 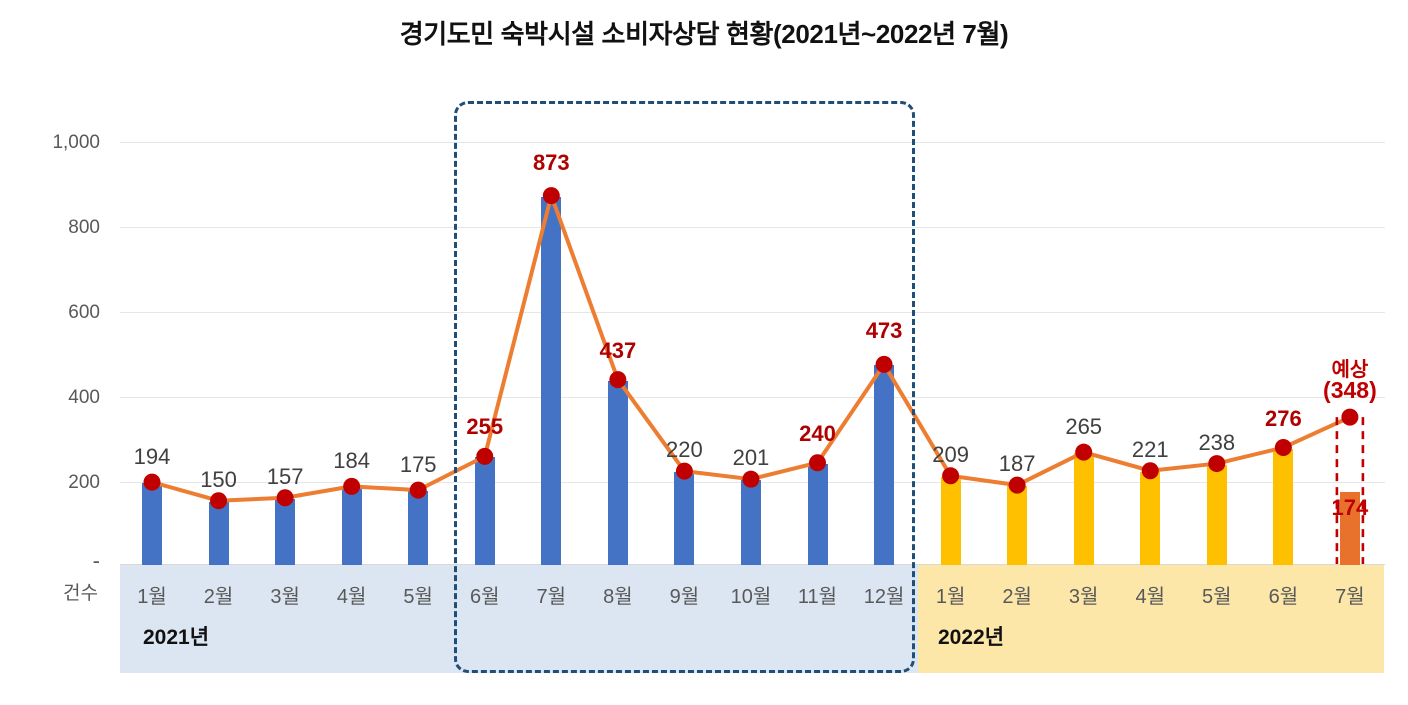 What do you see at coordinates (1150, 518) in the screenshot?
I see `bar-2022-4월` at bounding box center [1150, 518].